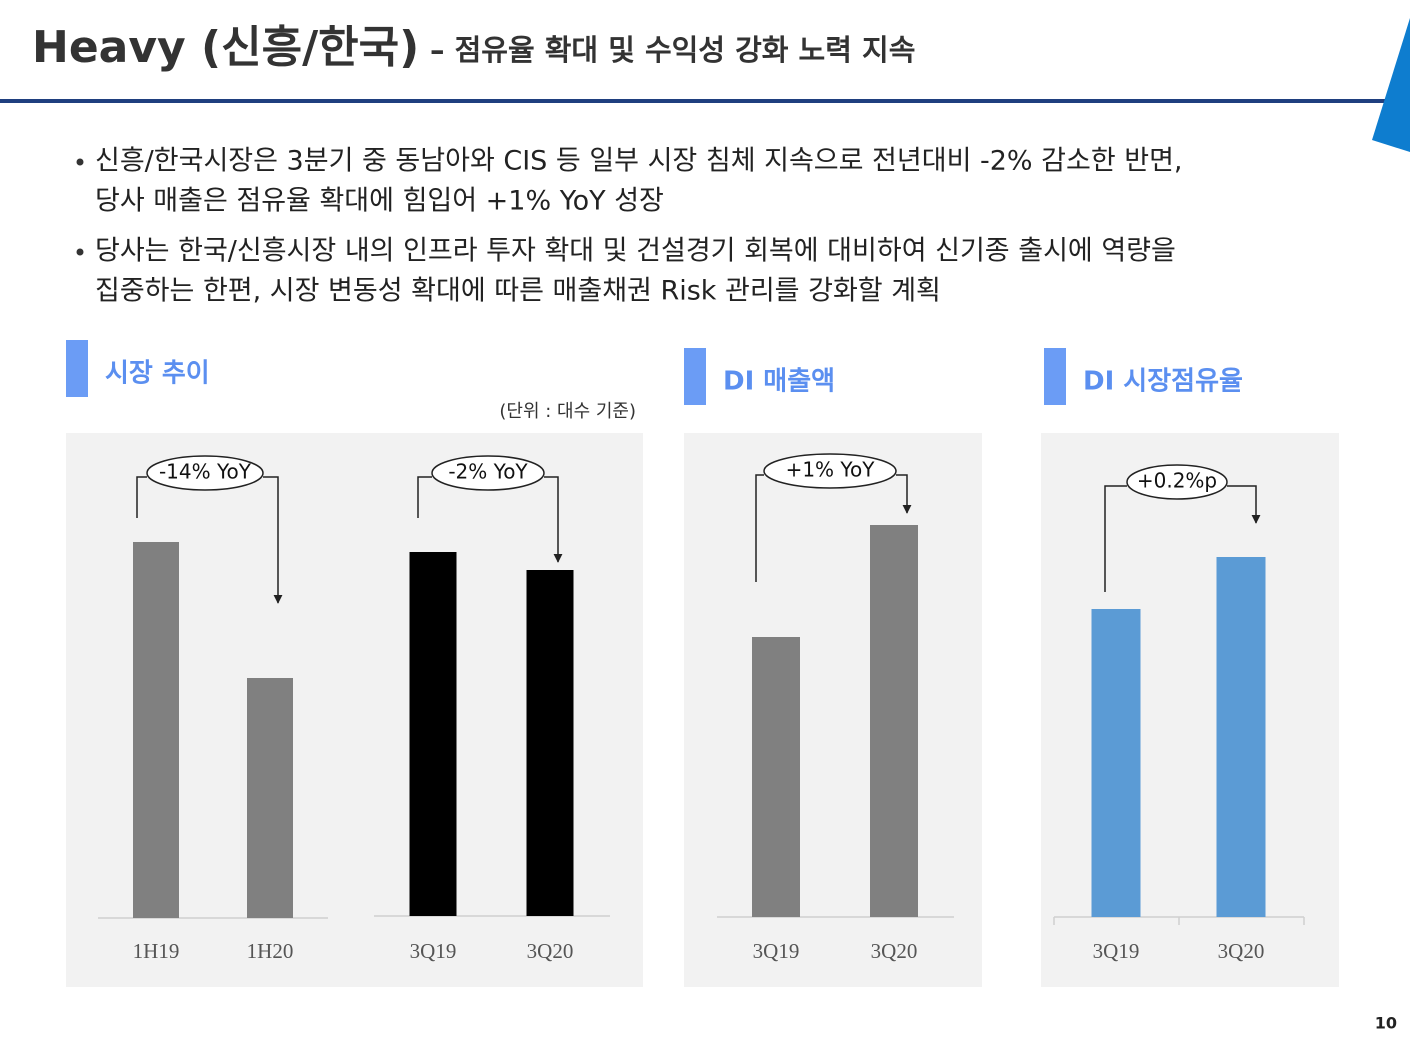 This screenshot has height=1055, width=1410. I want to click on x-tick-label: 1H20, so click(270, 951).